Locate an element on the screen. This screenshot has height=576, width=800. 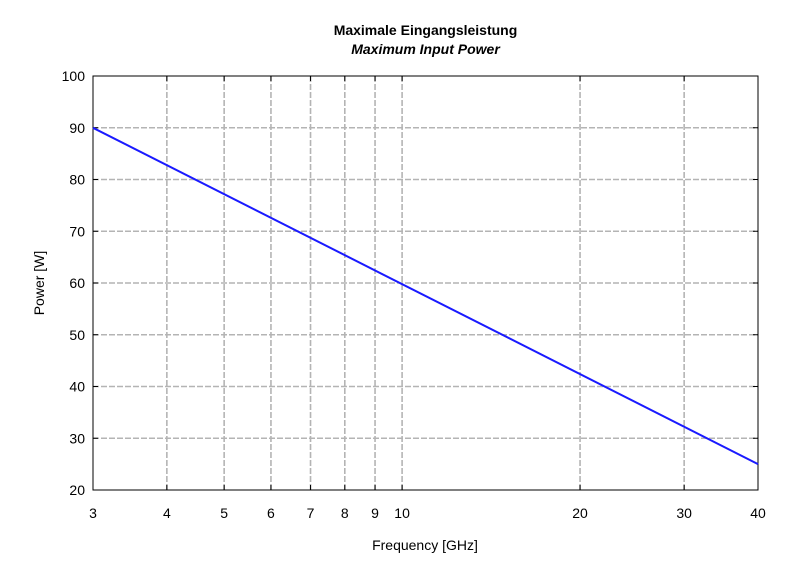
y-tick-label: 50 is located at coordinates (77, 335).